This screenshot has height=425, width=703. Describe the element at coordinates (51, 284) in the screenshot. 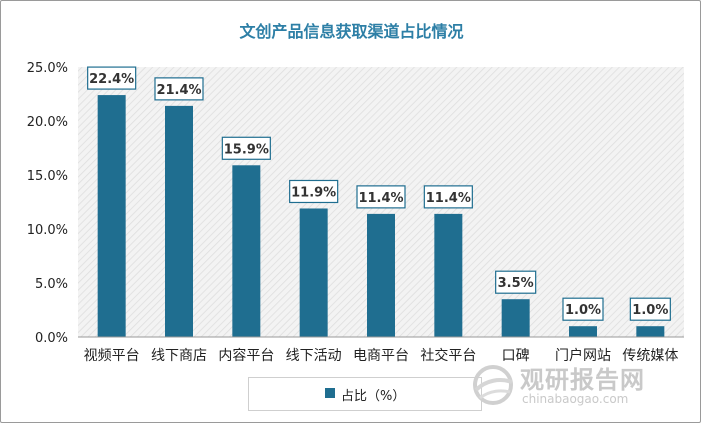

I see `y-tick-label: 5.0%` at that location.